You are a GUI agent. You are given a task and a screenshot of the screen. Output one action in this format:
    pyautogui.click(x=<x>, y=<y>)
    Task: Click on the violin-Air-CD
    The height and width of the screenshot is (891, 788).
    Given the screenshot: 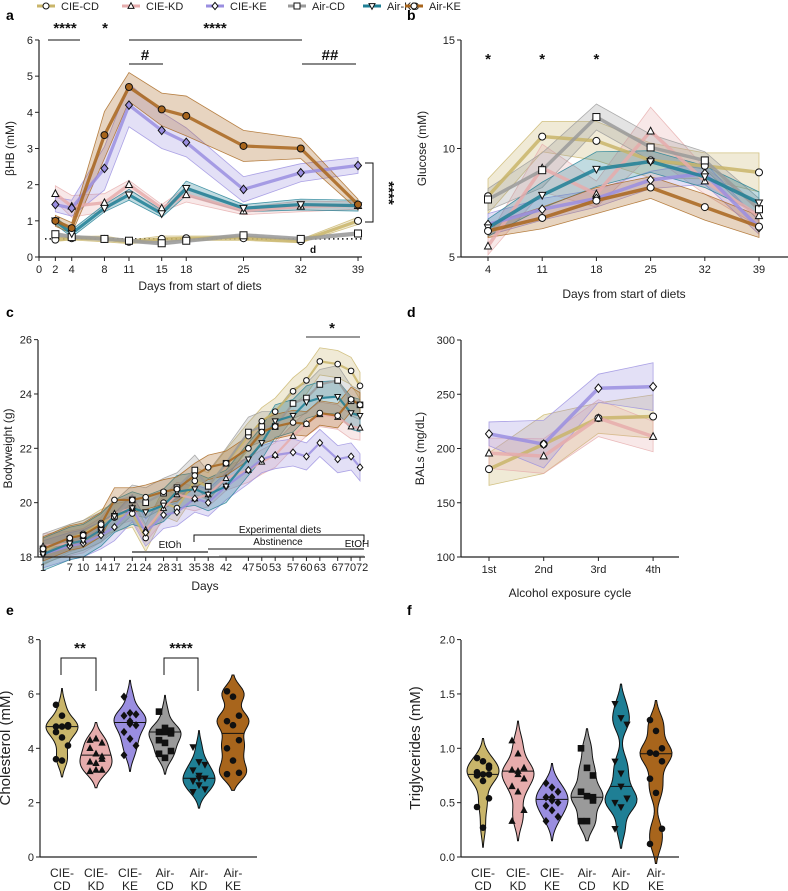 What is the action you would take?
    pyautogui.click(x=587, y=785)
    